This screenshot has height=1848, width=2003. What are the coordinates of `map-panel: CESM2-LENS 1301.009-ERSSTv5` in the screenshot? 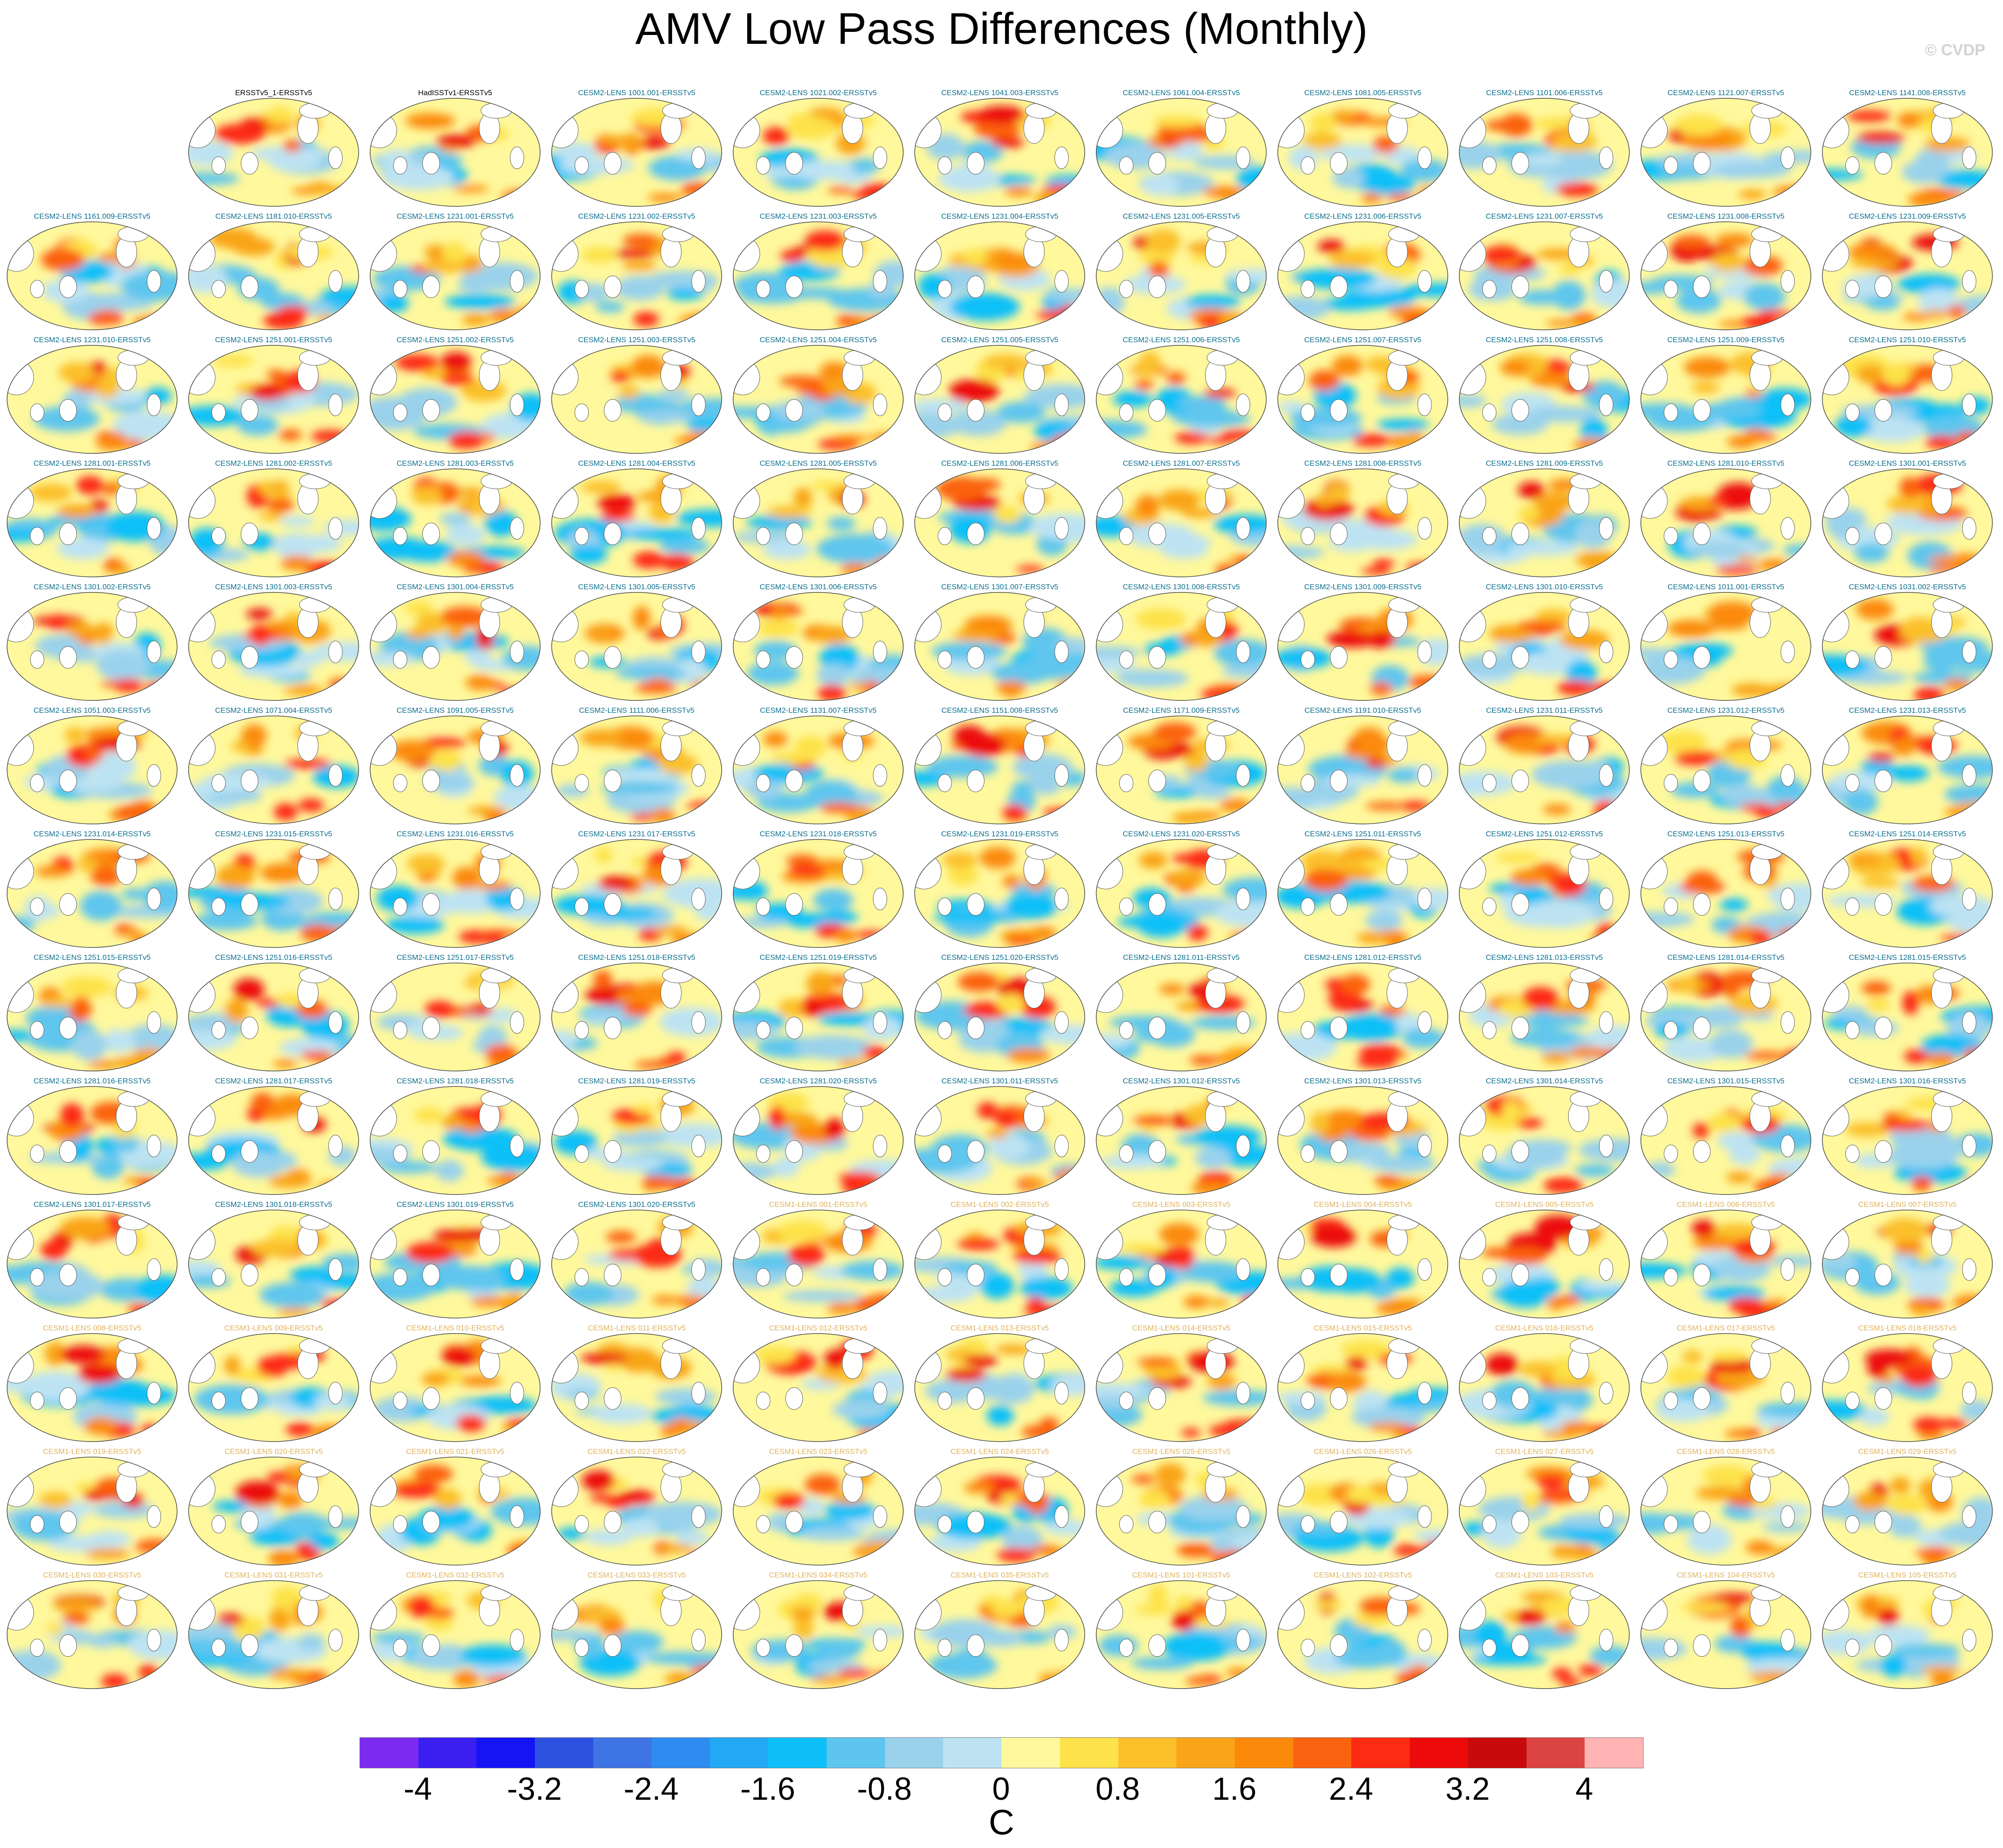 It's located at (1363, 645).